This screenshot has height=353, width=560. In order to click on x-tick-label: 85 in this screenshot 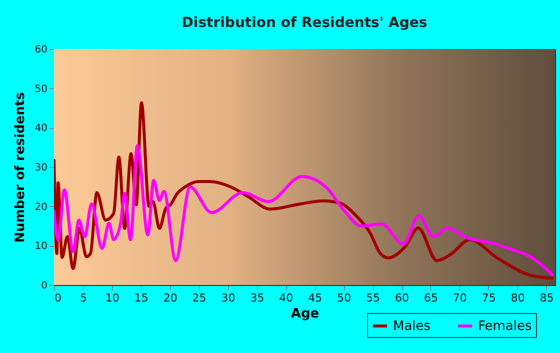, I will do `click(547, 298)`.